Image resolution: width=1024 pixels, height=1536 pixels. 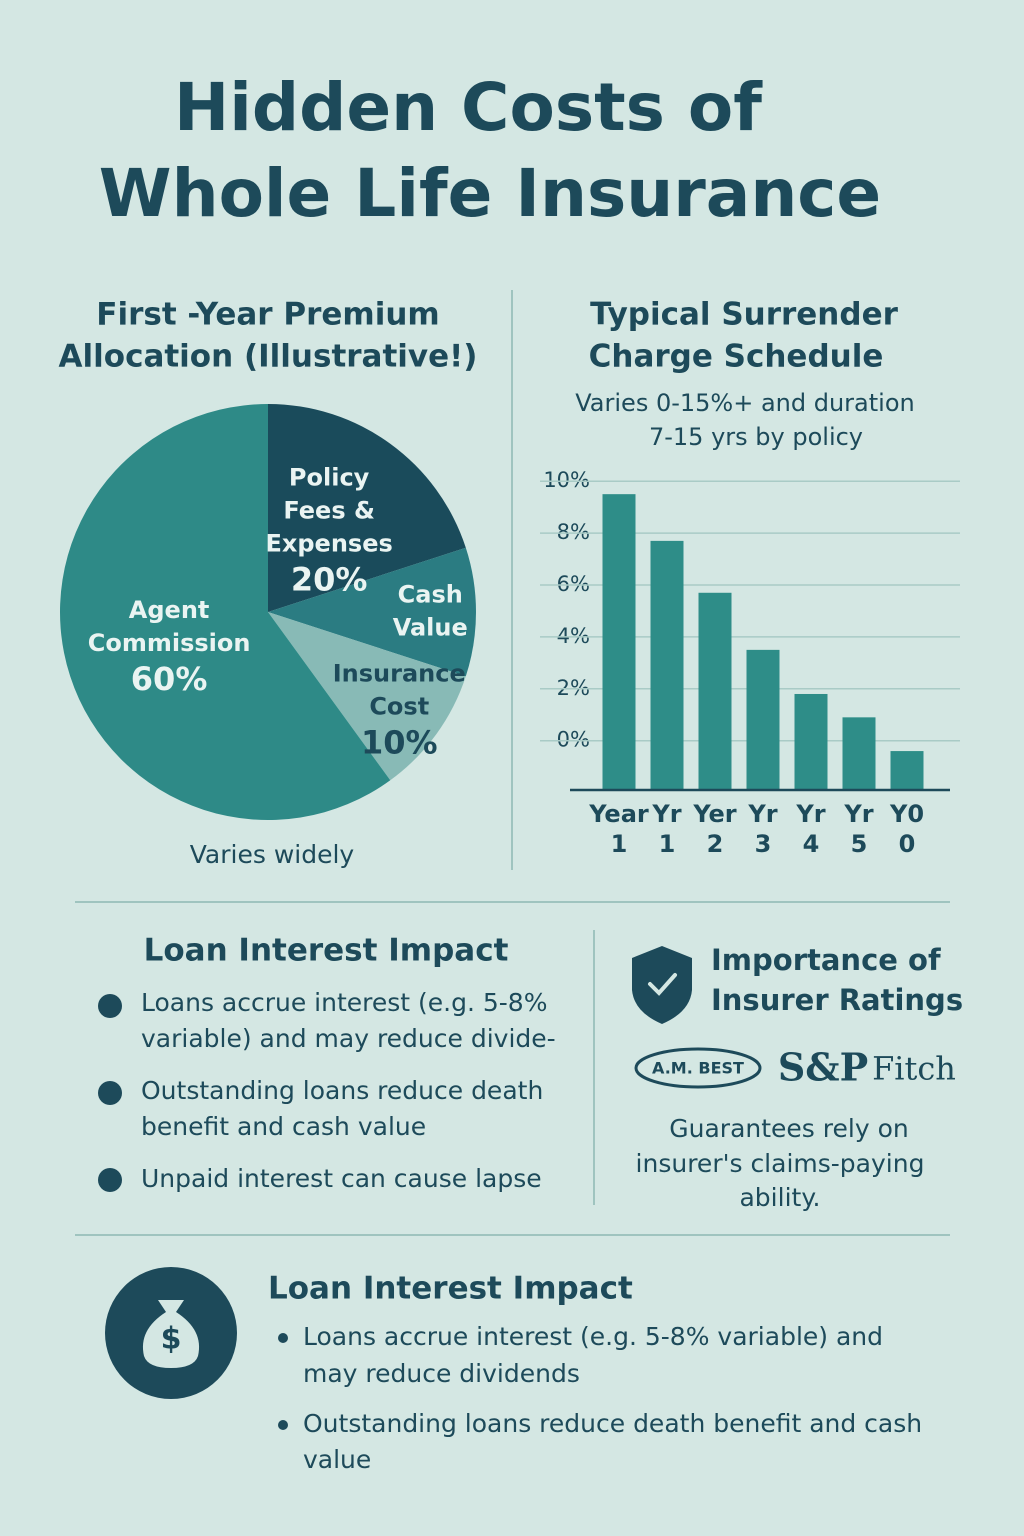 What do you see at coordinates (344, 1002) in the screenshot?
I see `bullet-text: Loans accrue interest (e.g. 5-8%` at bounding box center [344, 1002].